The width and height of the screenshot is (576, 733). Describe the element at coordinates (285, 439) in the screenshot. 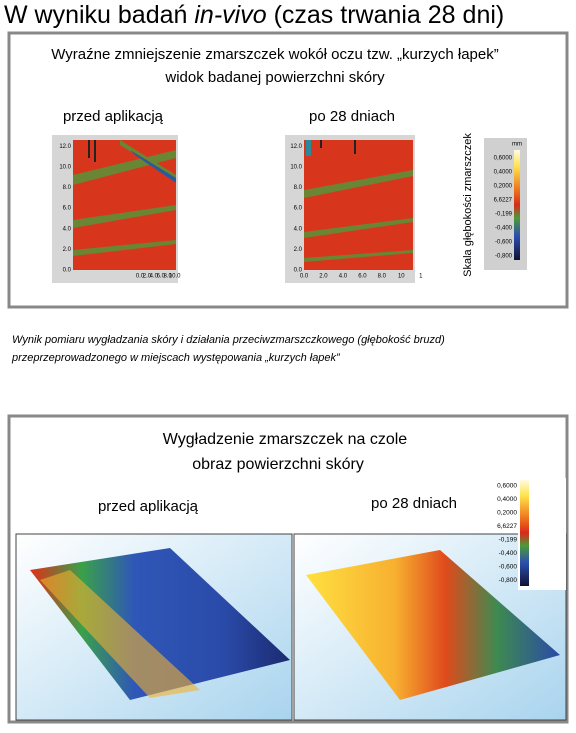

I see `panel-title: Wygładzenie zmarszczek na czole` at that location.